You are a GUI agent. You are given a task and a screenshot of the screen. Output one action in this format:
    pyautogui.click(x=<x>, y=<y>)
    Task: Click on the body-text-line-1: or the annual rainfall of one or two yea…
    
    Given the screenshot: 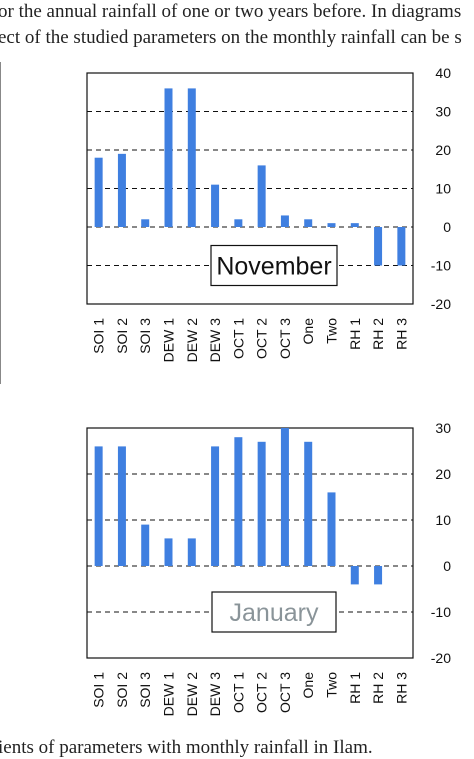 What is the action you would take?
    pyautogui.click(x=231, y=11)
    